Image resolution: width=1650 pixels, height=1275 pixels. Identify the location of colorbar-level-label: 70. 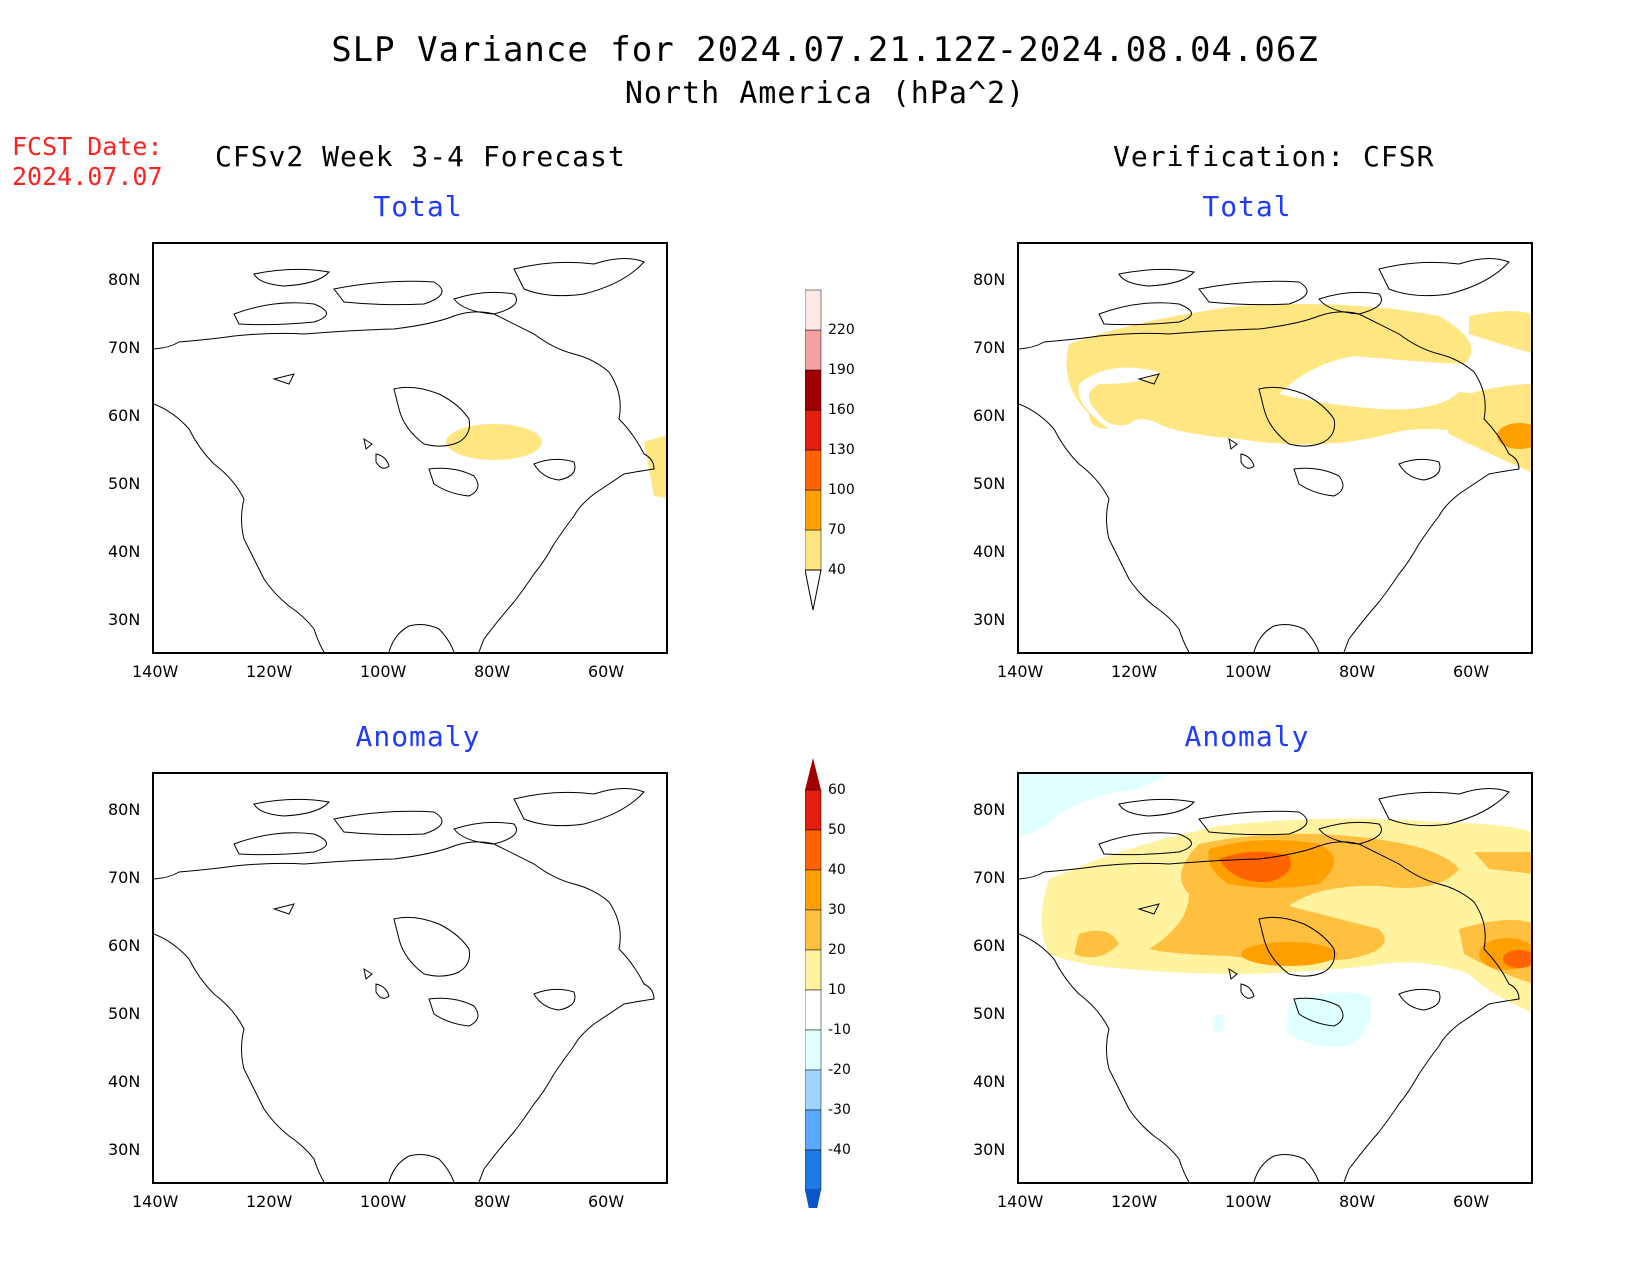
(837, 530).